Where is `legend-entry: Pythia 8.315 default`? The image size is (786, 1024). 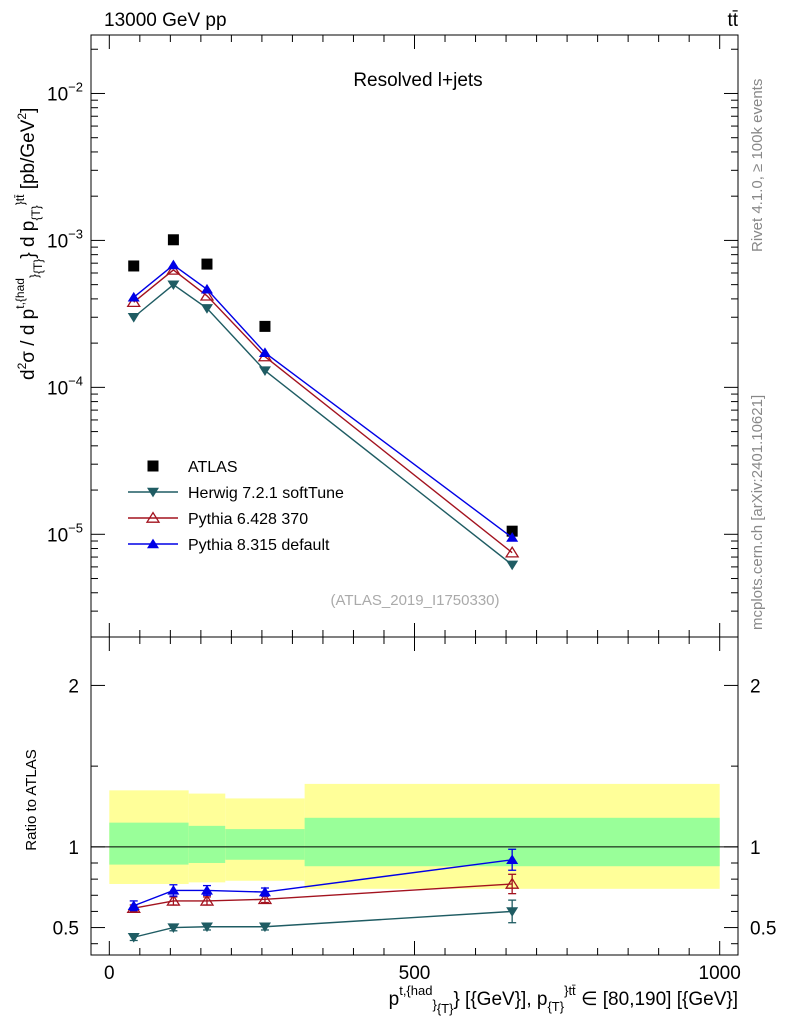
legend-entry: Pythia 8.315 default is located at coordinates (229, 545).